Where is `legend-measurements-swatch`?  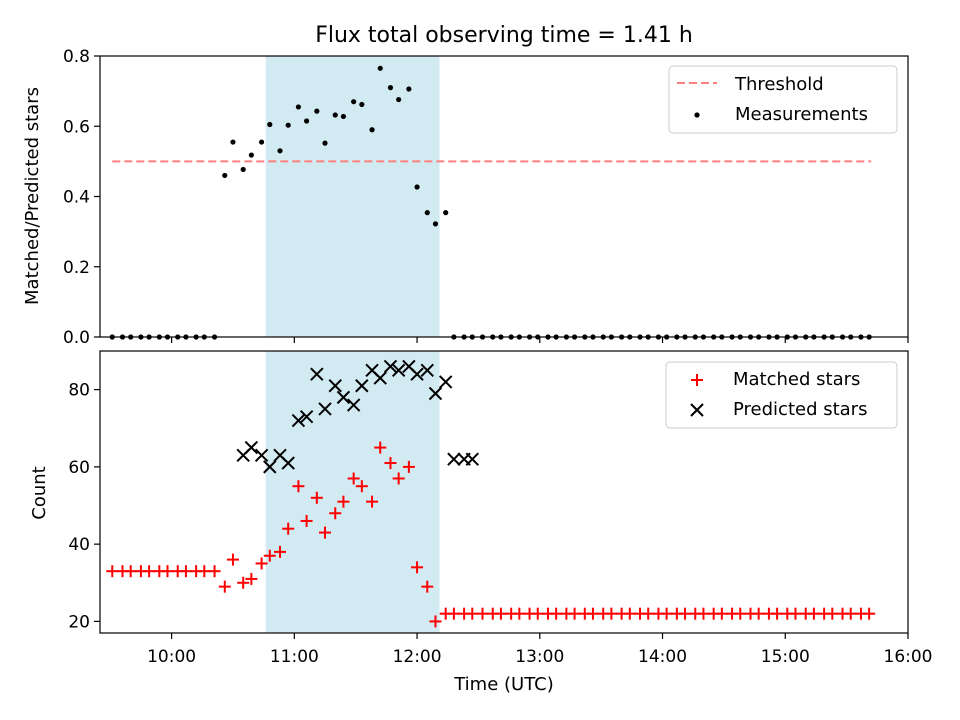
legend-measurements-swatch is located at coordinates (697, 115).